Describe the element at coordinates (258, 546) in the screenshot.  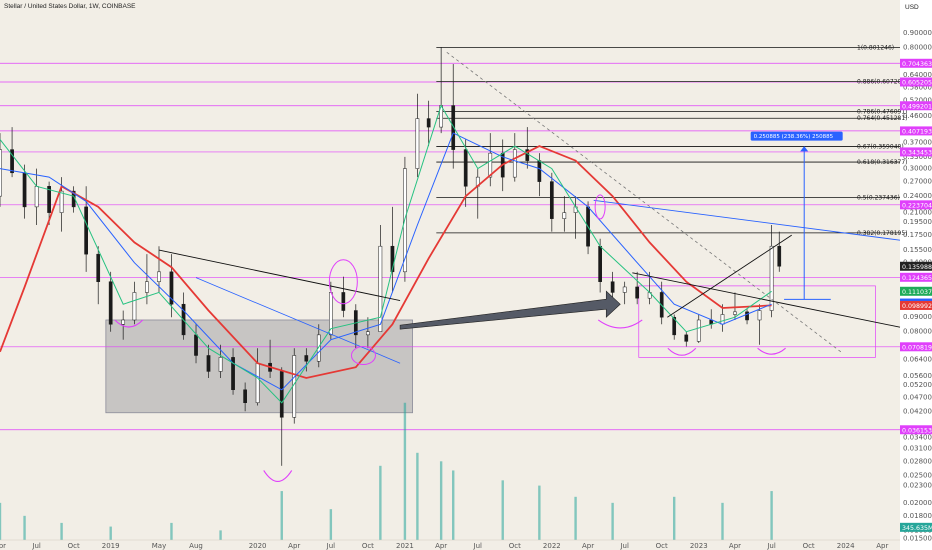
I see `time-axis-tick: 2020` at that location.